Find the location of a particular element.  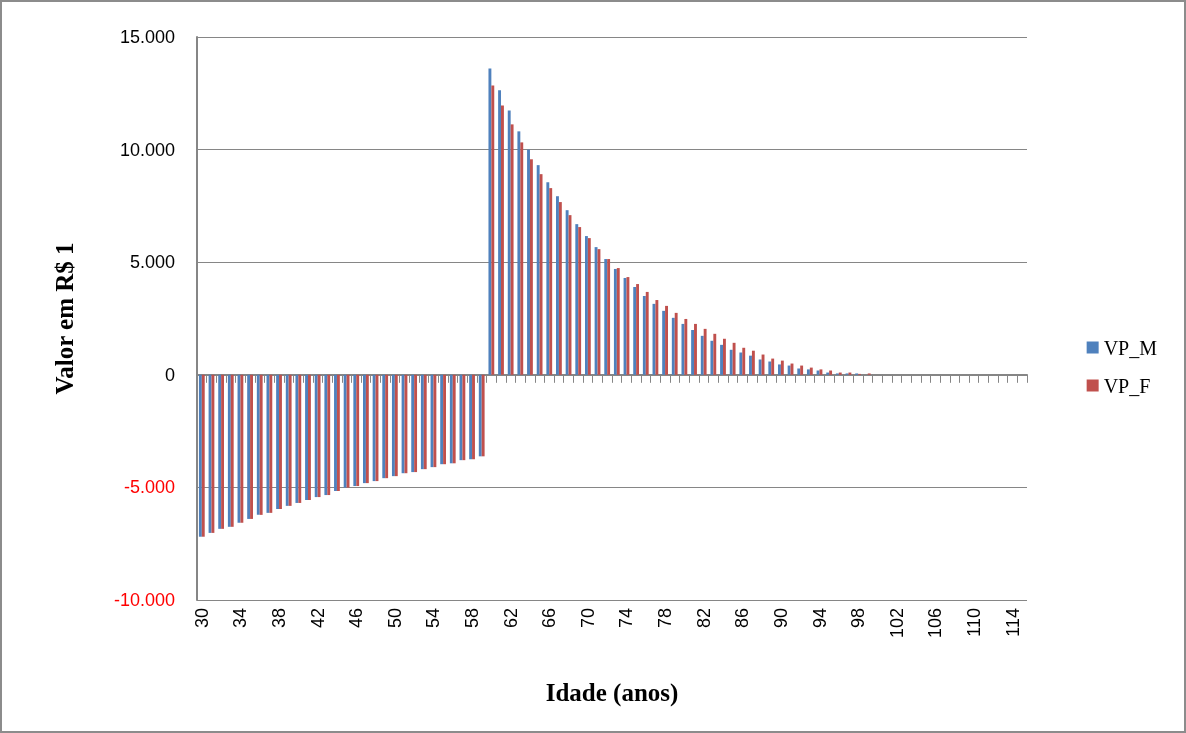

x-tick-label: 86 is located at coordinates (742, 618).